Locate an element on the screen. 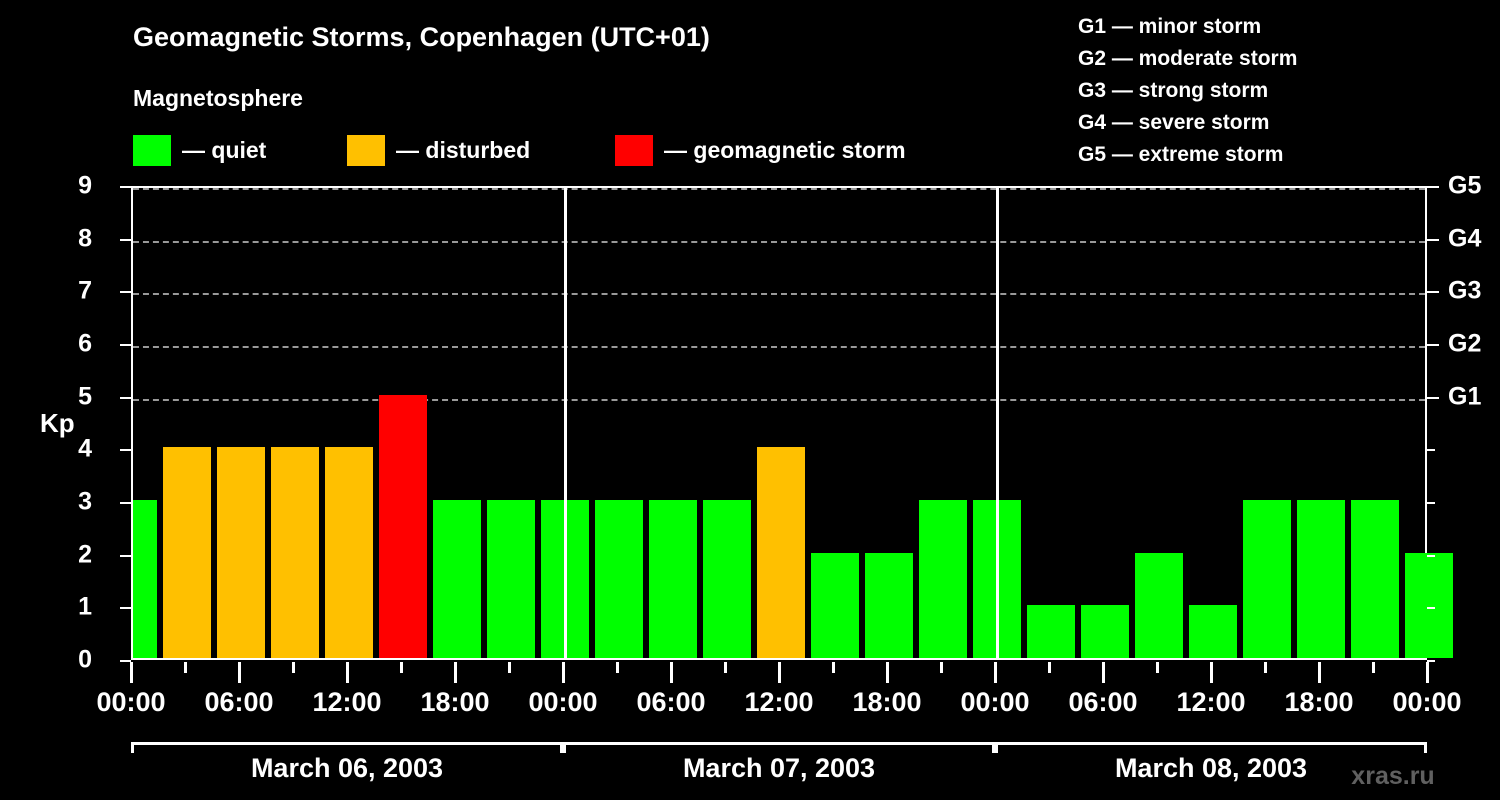  legend-swatch-disturbed is located at coordinates (366, 150).